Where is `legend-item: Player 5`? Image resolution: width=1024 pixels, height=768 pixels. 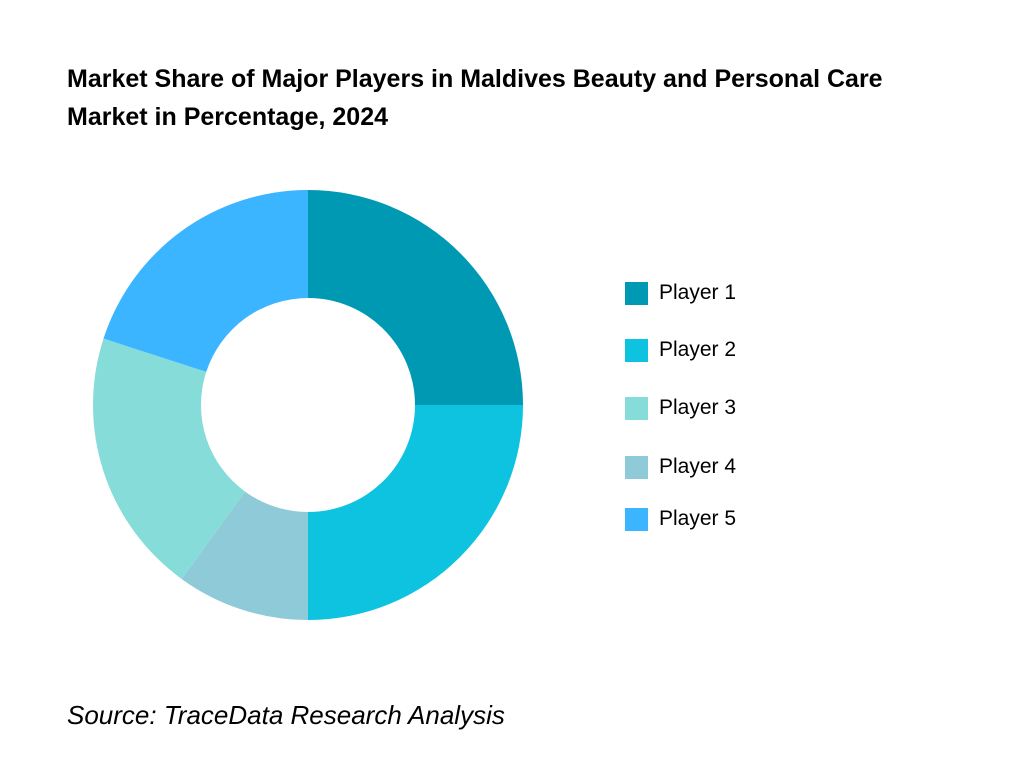
legend-item: Player 5 is located at coordinates (680, 519).